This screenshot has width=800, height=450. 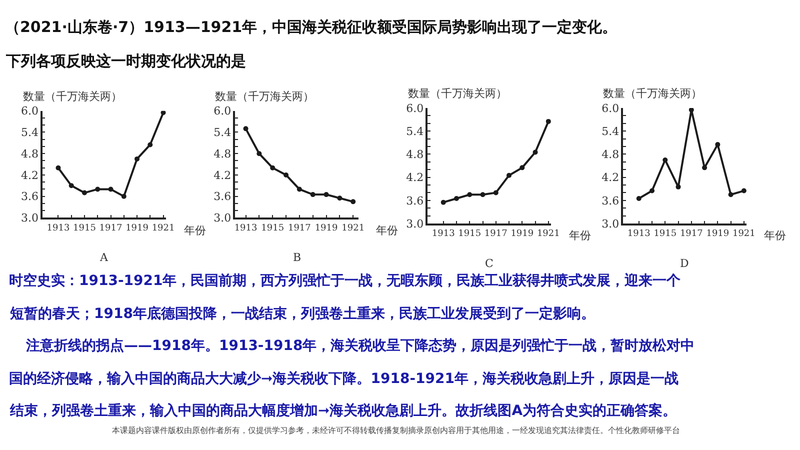 What do you see at coordinates (104, 257) in the screenshot?
I see `text: A` at bounding box center [104, 257].